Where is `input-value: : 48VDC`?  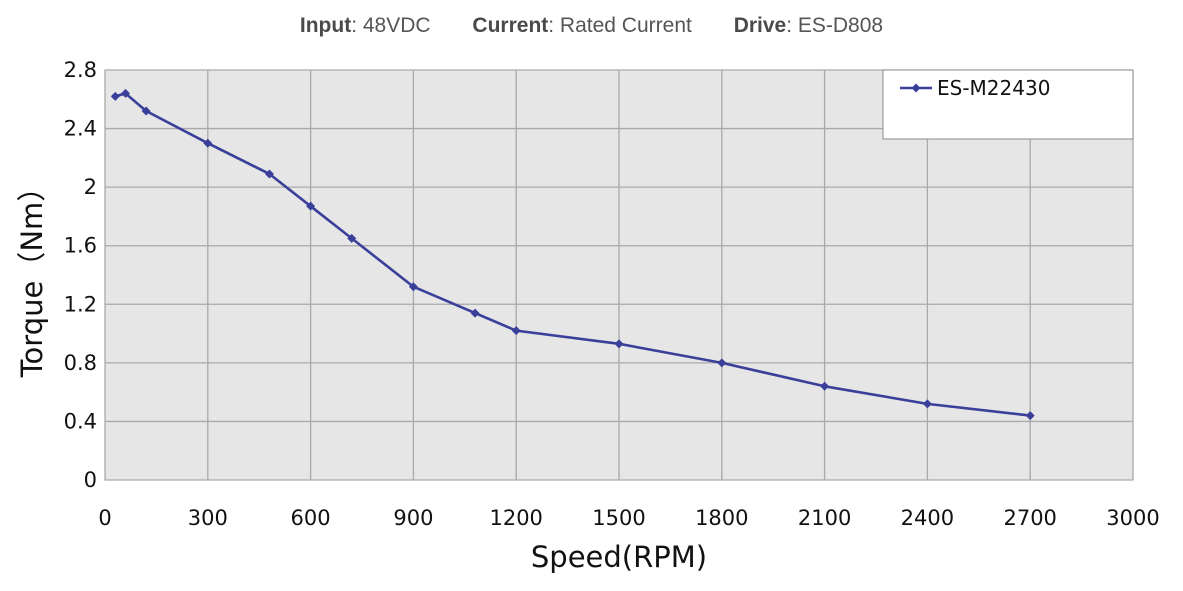
input-value: : 48VDC is located at coordinates (391, 25).